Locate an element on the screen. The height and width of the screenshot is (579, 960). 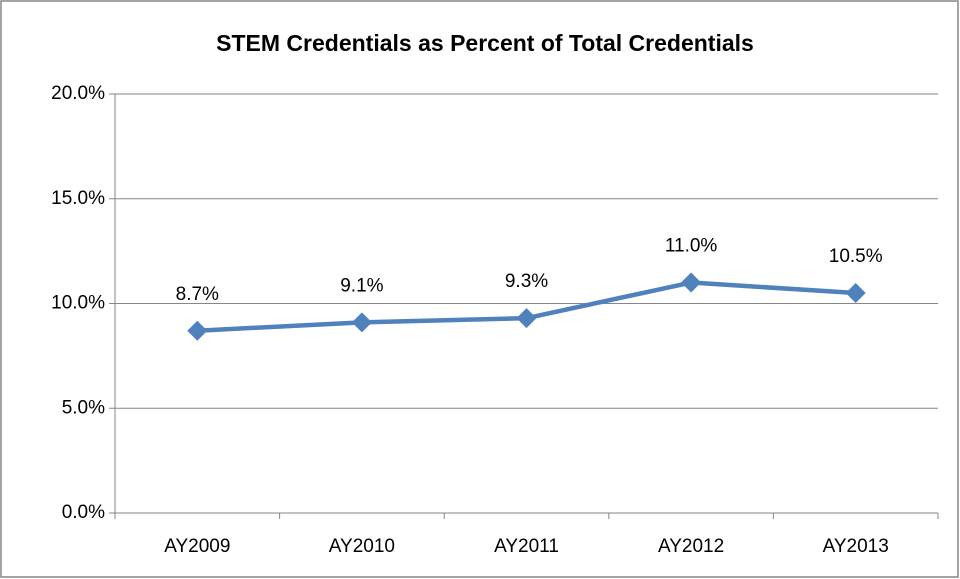
y-tick-label: 0.0% is located at coordinates (83, 512).